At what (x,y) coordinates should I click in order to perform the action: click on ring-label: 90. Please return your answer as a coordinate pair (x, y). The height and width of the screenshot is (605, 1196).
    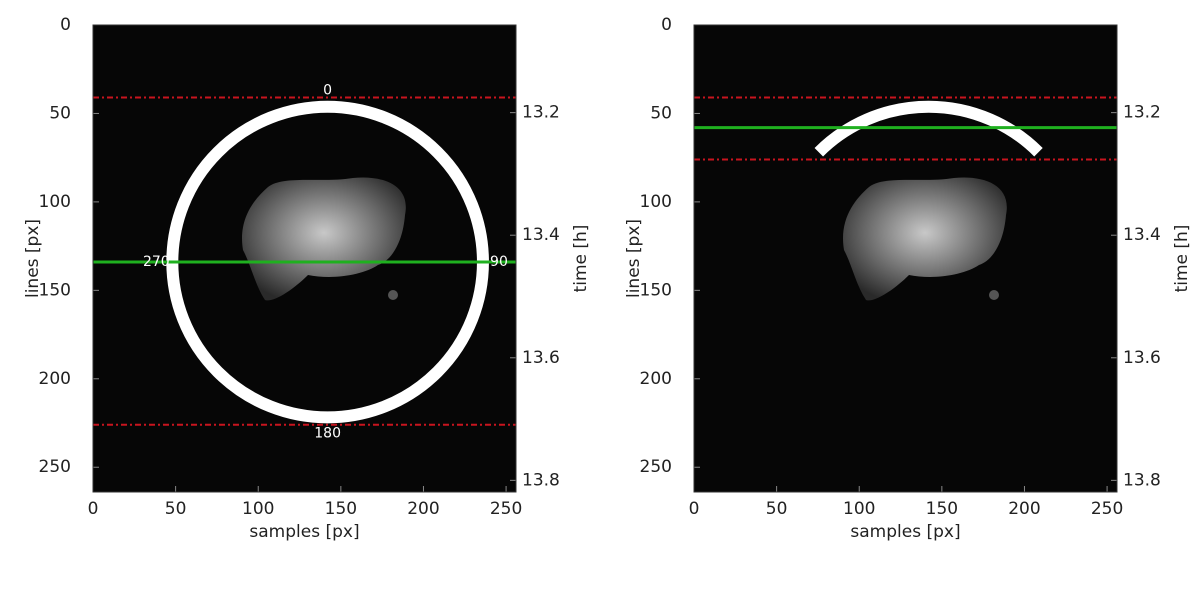
    Looking at the image, I should click on (499, 262).